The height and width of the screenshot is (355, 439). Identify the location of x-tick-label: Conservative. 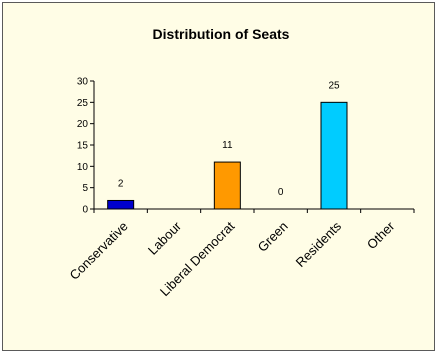
(99, 251).